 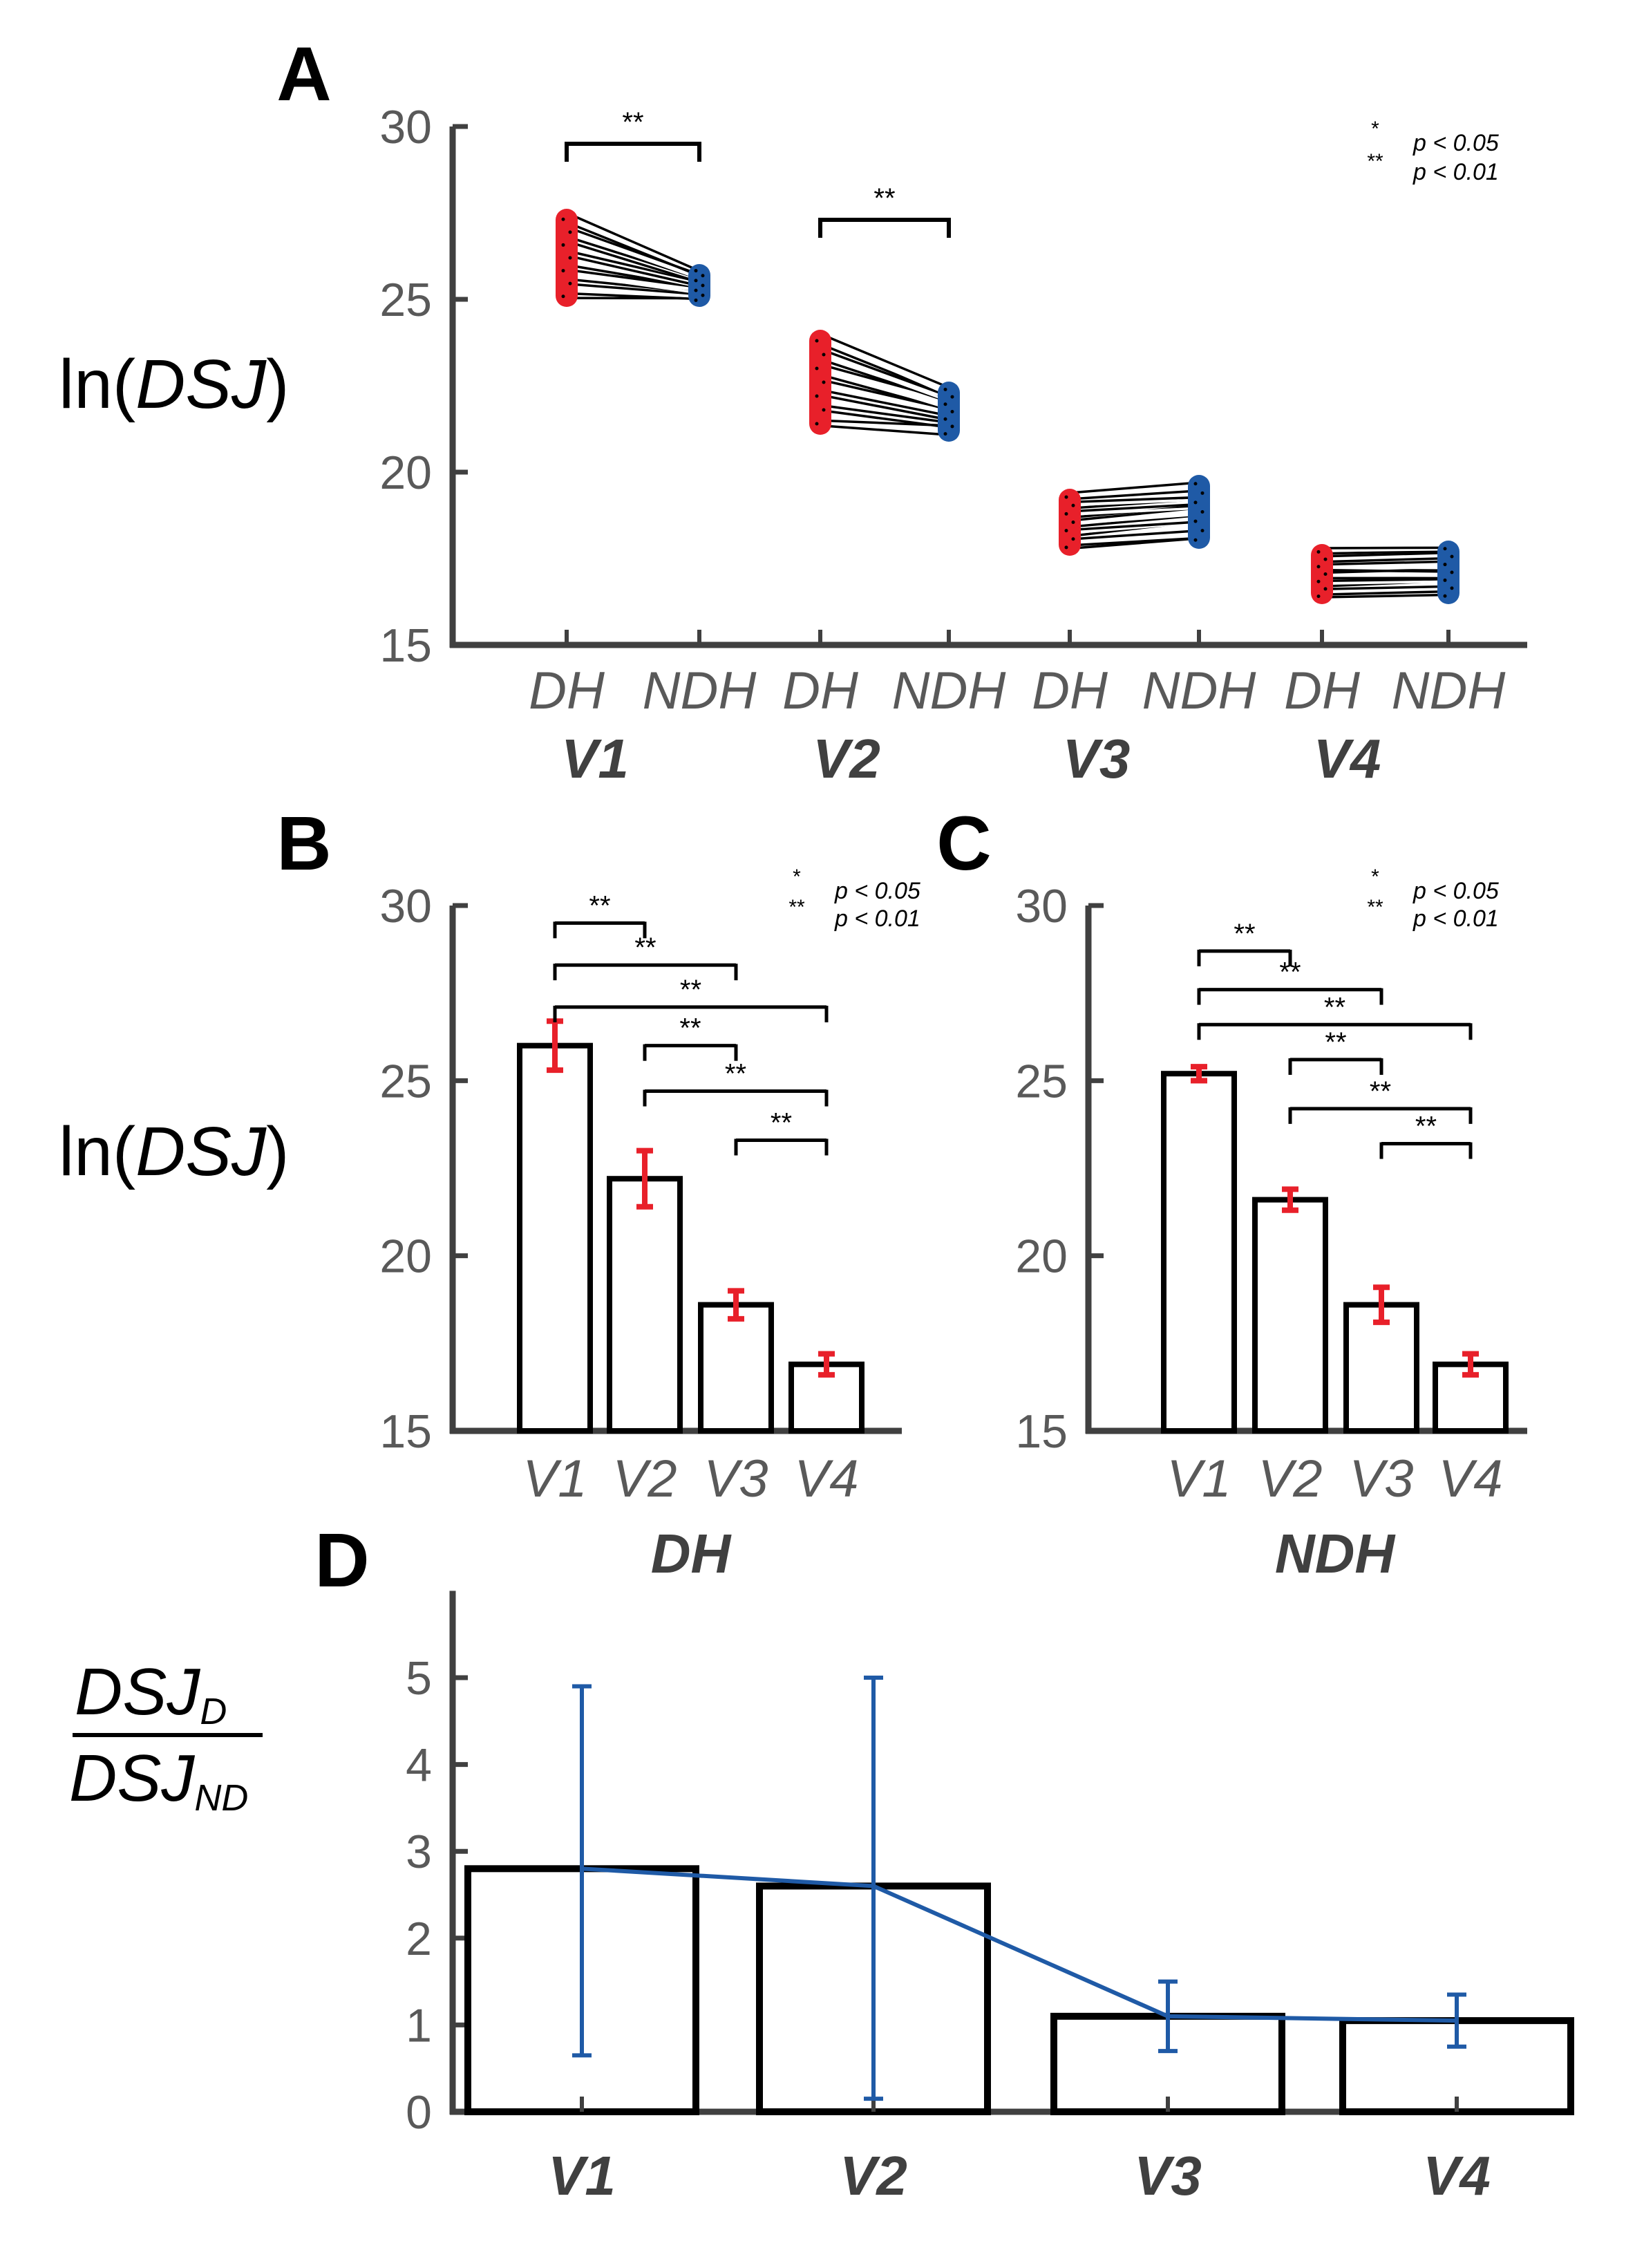 I want to click on mean-line, so click(x=1019, y=1945).